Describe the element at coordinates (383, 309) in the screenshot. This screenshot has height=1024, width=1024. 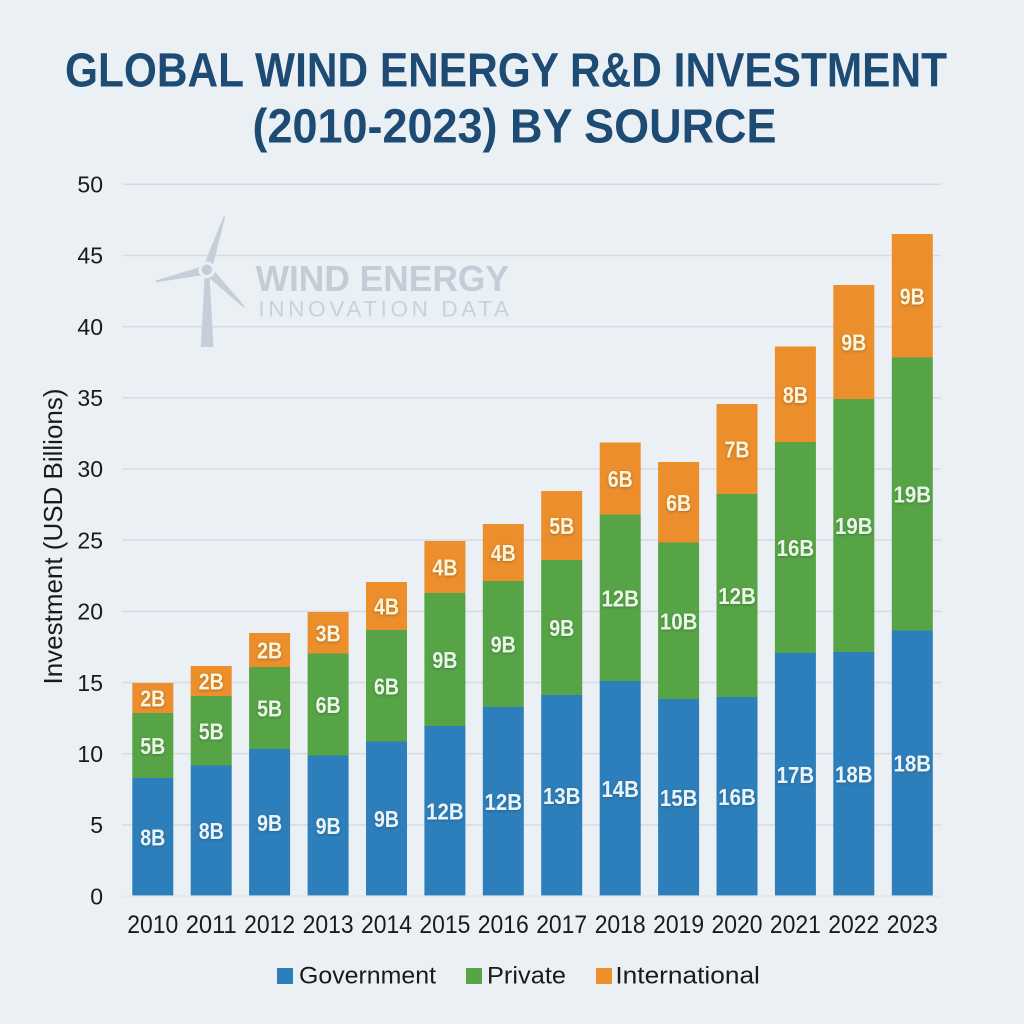
I see `svg-text: INNOVATION DATA` at that location.